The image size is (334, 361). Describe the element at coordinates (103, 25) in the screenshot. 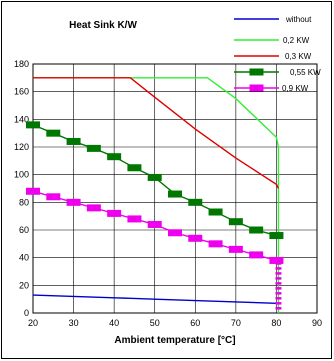

I see `chart-title: Heat Sink K/W` at that location.